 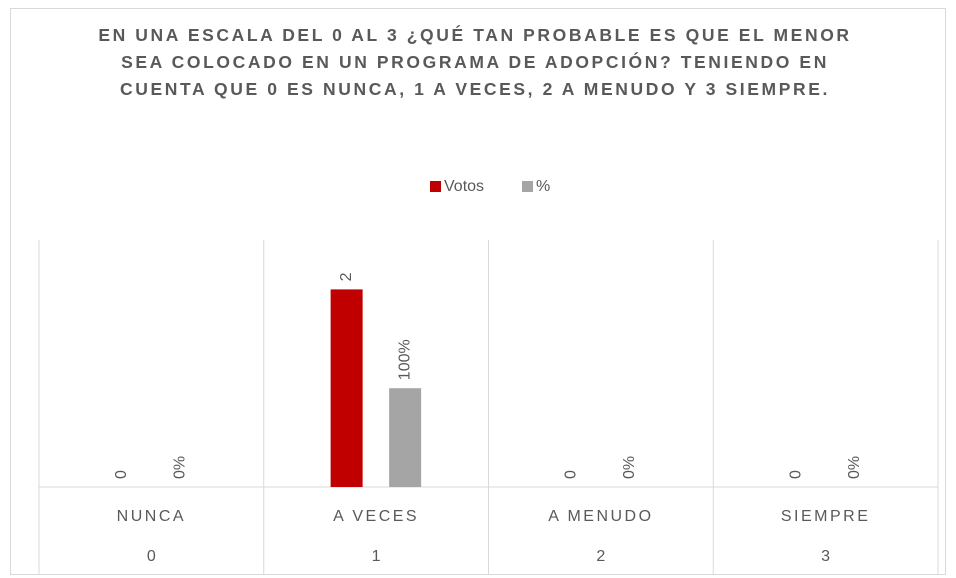 I want to click on x-group-label: 2, so click(x=600, y=556).